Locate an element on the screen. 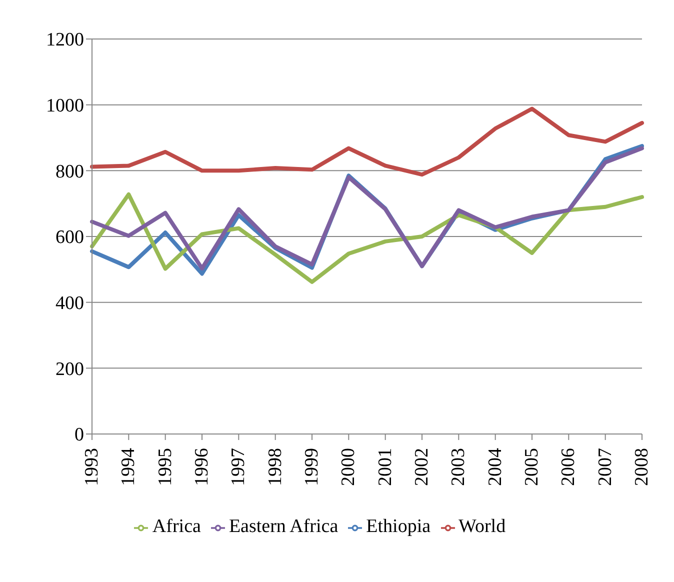 This screenshot has width=674, height=582. legend-label: Africa is located at coordinates (176, 526).